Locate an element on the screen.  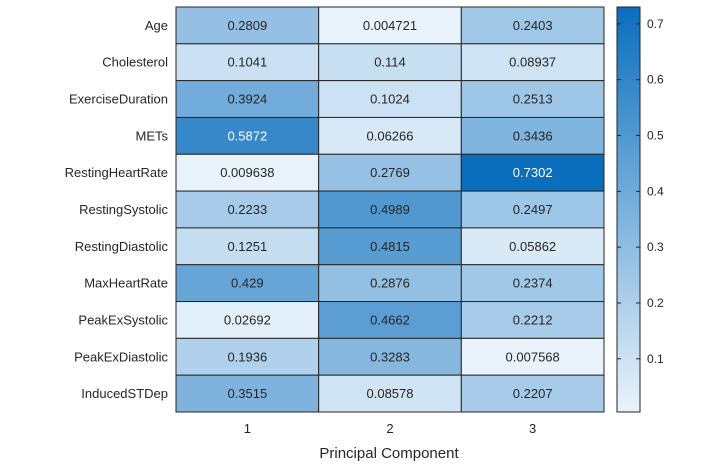
cell-value-label: 0.5872 is located at coordinates (247, 135).